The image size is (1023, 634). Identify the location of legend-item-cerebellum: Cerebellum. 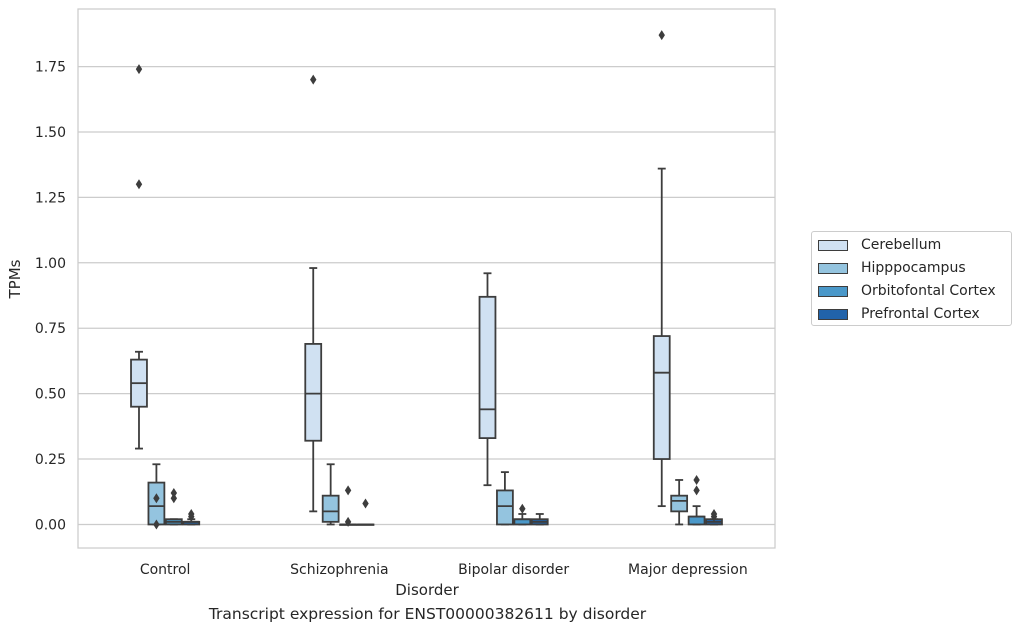
(879, 245).